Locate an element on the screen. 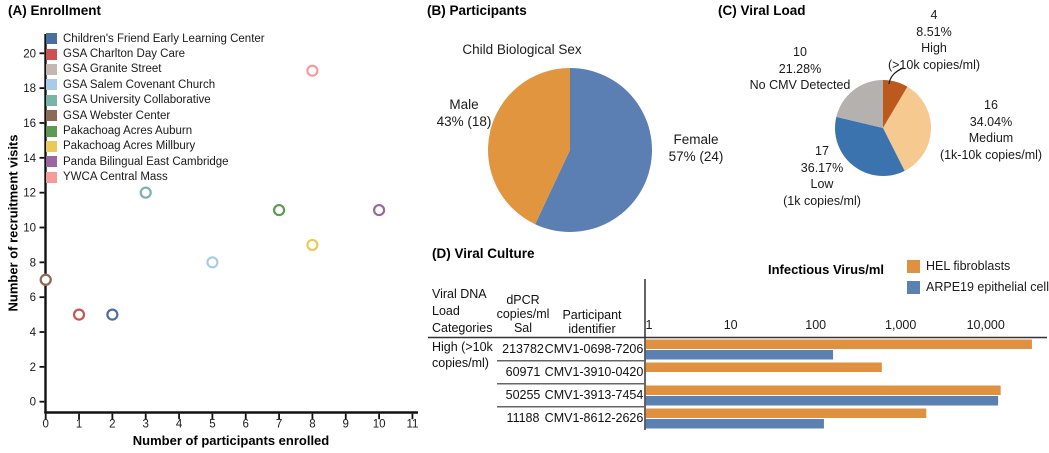 This screenshot has width=1049, height=453. bar-x-tick-label: 1 is located at coordinates (649, 325).